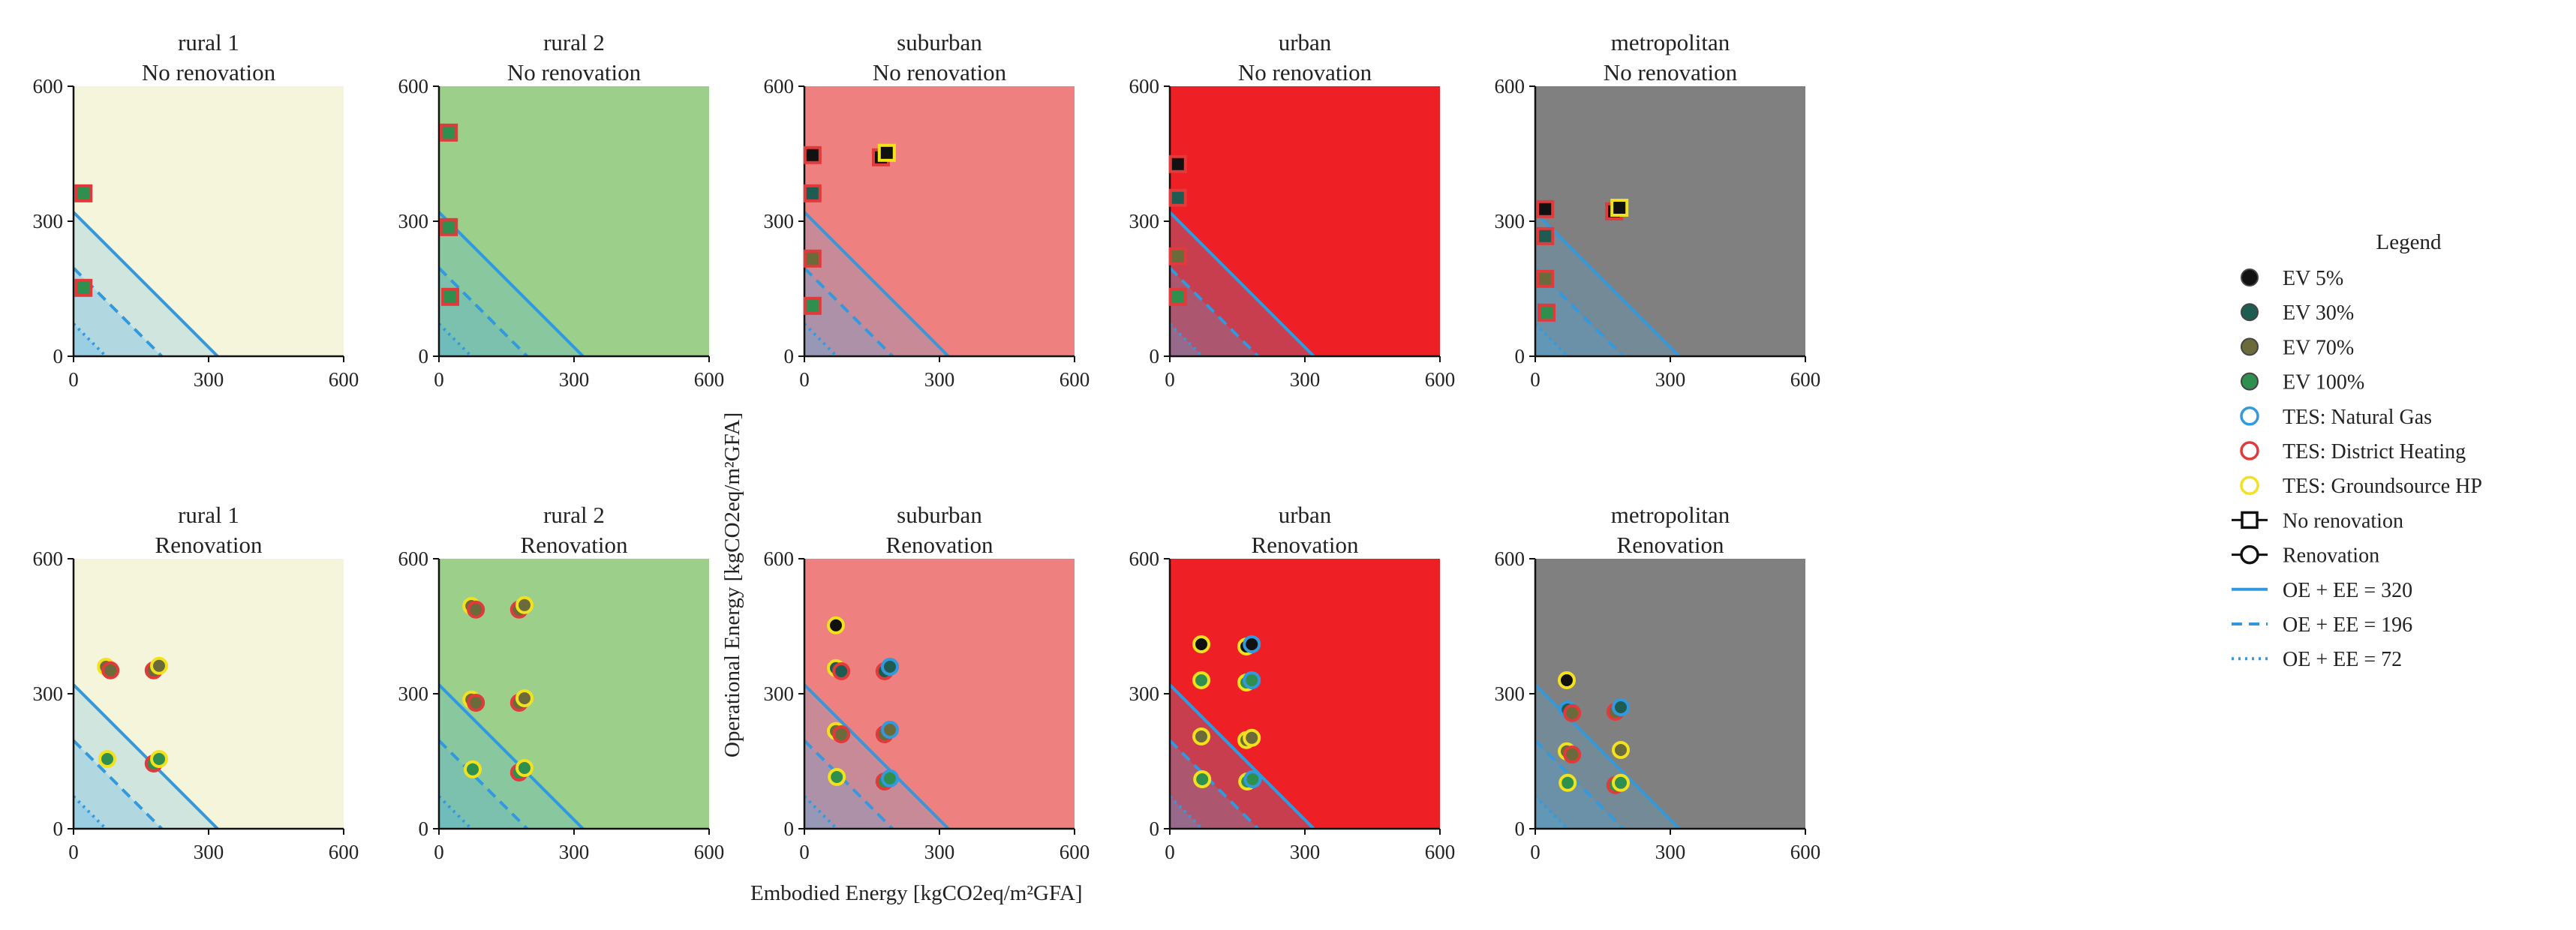 This screenshot has width=2576, height=930. I want to click on panel-title-line1: rural 1, so click(208, 42).